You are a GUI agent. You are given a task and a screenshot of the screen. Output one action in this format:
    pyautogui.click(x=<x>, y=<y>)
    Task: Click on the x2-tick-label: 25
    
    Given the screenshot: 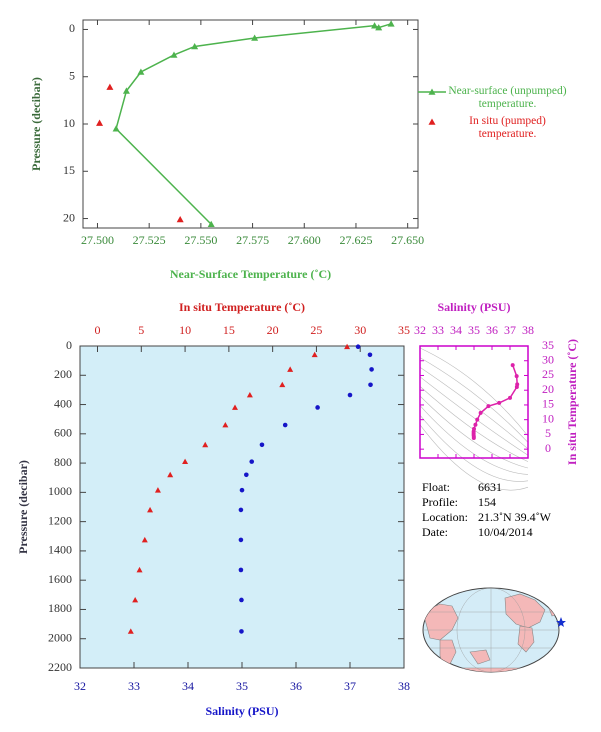 What is the action you would take?
    pyautogui.click(x=316, y=330)
    